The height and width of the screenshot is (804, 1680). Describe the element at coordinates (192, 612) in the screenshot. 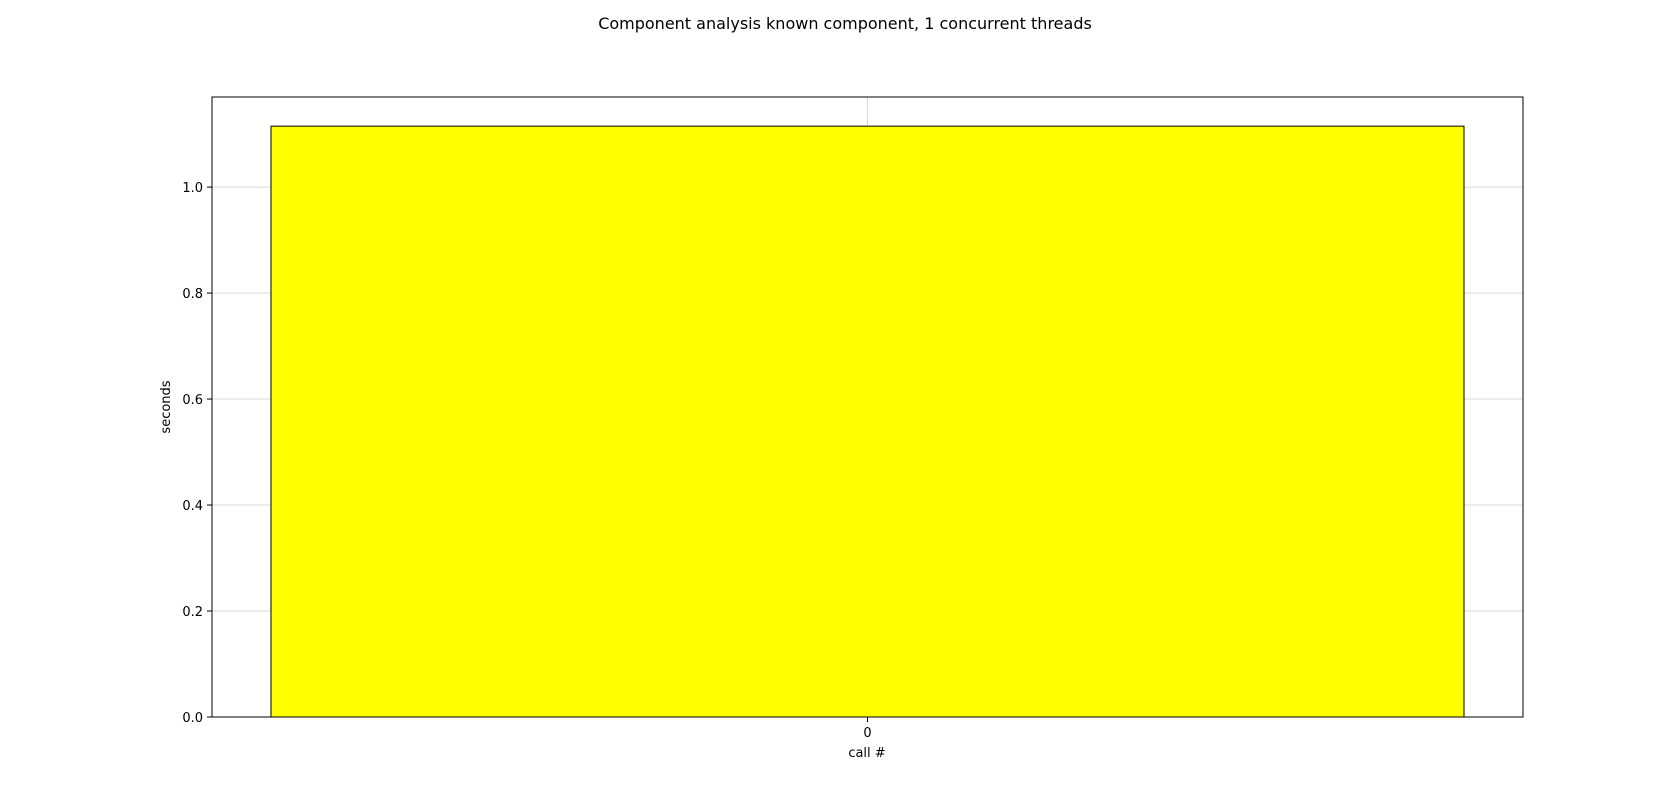

I see `y-tick-label: 0.2` at that location.